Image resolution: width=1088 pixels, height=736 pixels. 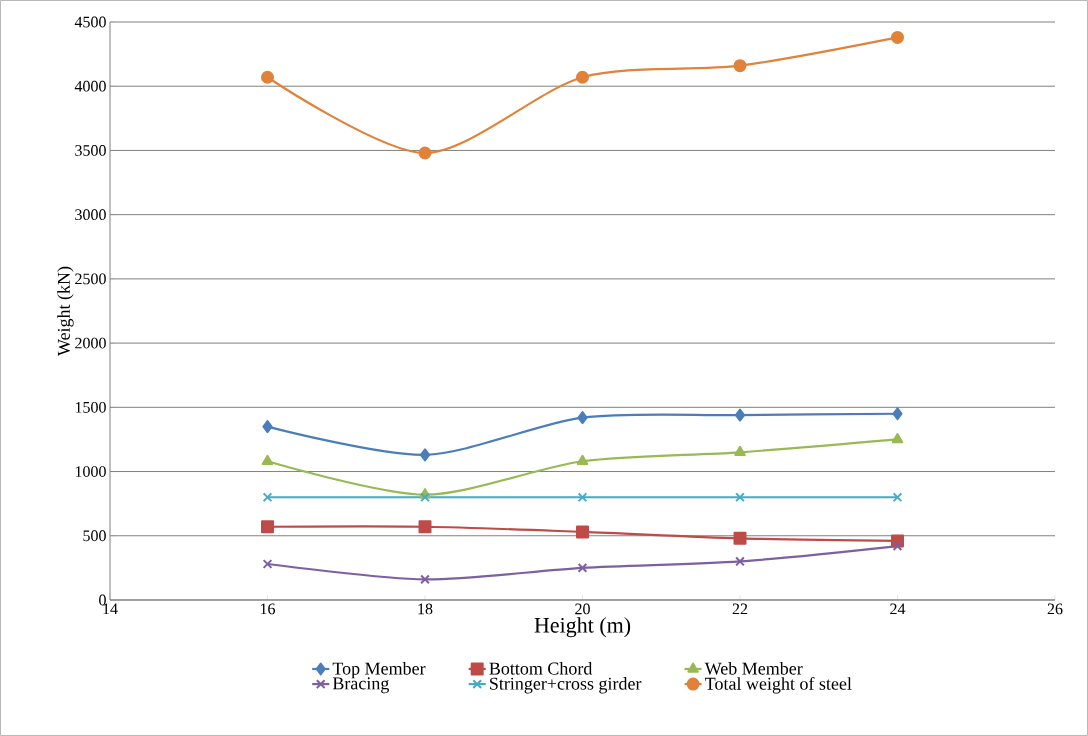 I want to click on x-tick-label: 20, so click(x=582, y=609).